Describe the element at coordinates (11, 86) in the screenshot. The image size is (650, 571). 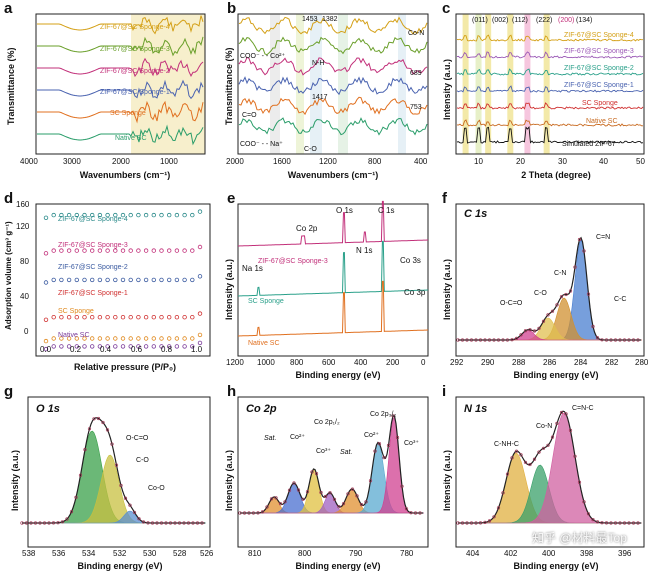
I see `panel-a-ylabel: Transmittance (%)` at that location.